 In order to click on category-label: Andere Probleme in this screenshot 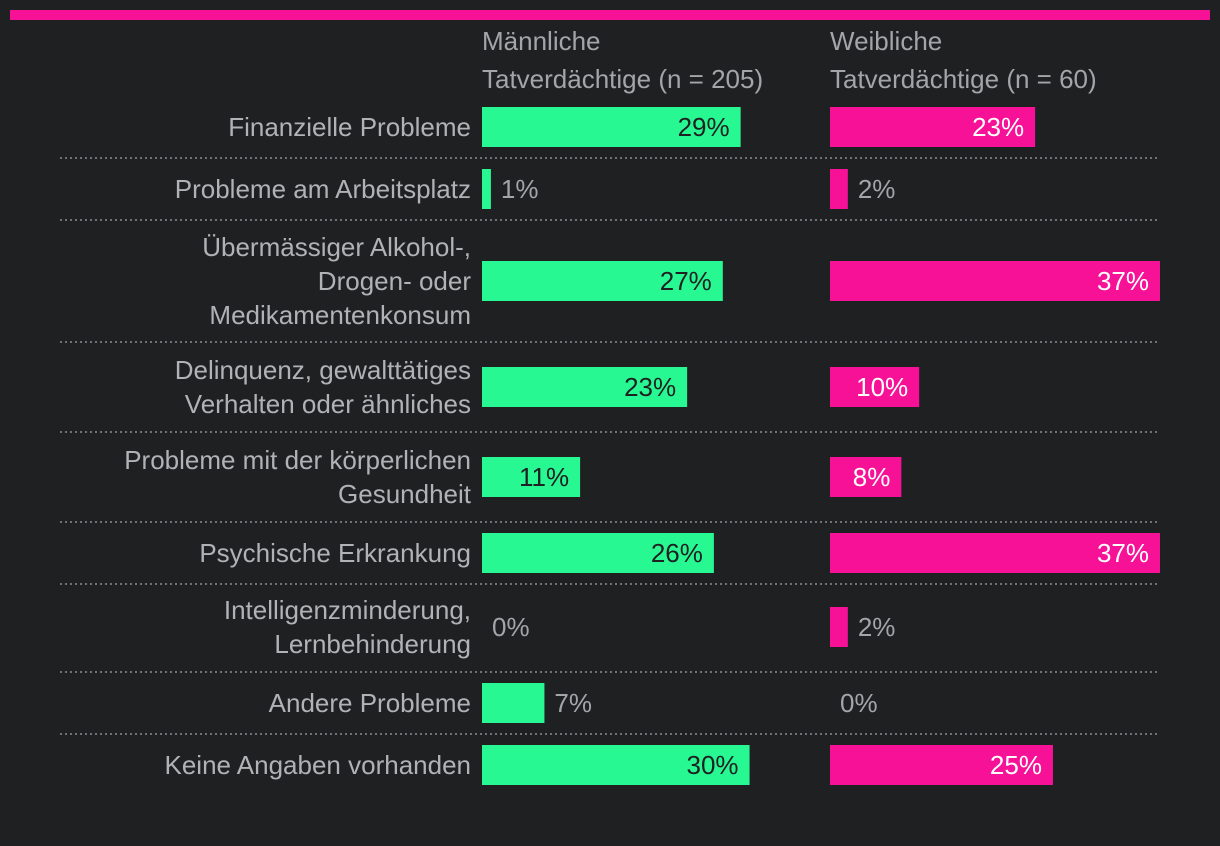, I will do `click(370, 703)`.